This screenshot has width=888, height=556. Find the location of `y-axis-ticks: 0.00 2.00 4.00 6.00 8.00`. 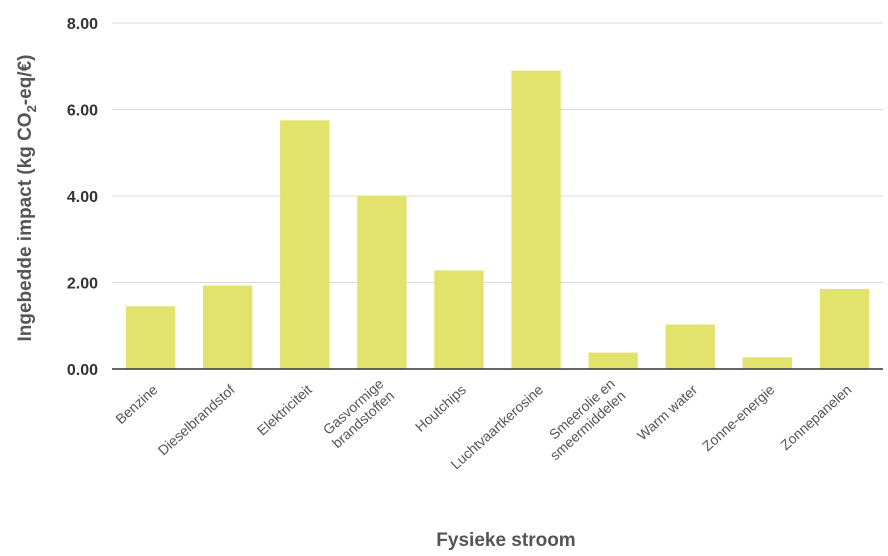

y-axis-ticks: 0.00 2.00 4.00 6.00 8.00 is located at coordinates (82, 197).